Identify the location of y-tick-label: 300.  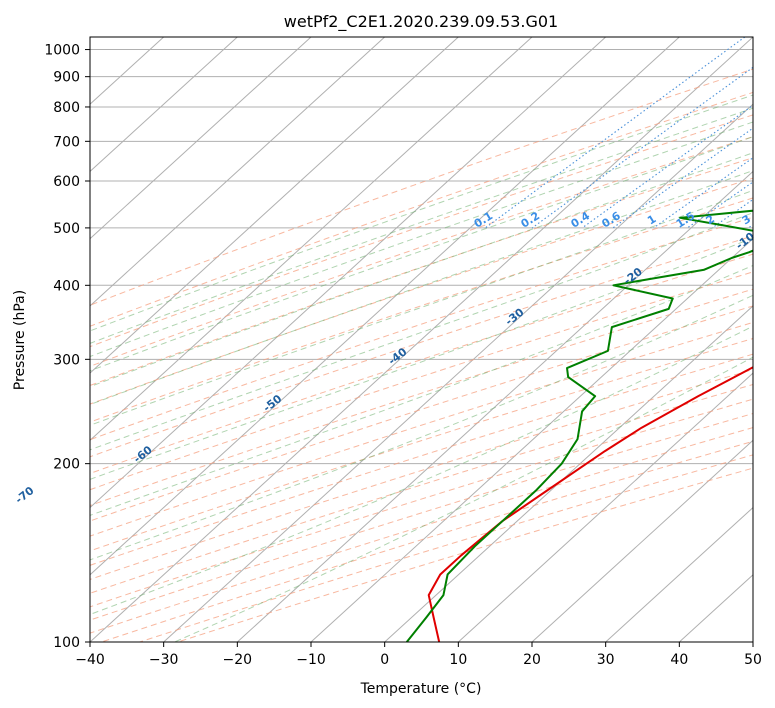
(66, 360).